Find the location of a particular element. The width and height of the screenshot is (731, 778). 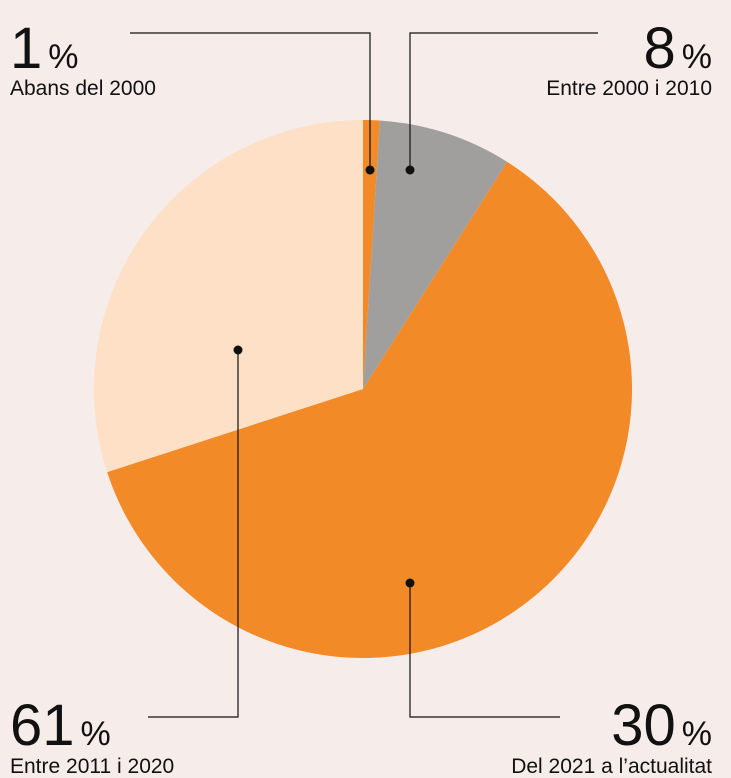

category-label: Entre 2000 i 2010 is located at coordinates (629, 88).